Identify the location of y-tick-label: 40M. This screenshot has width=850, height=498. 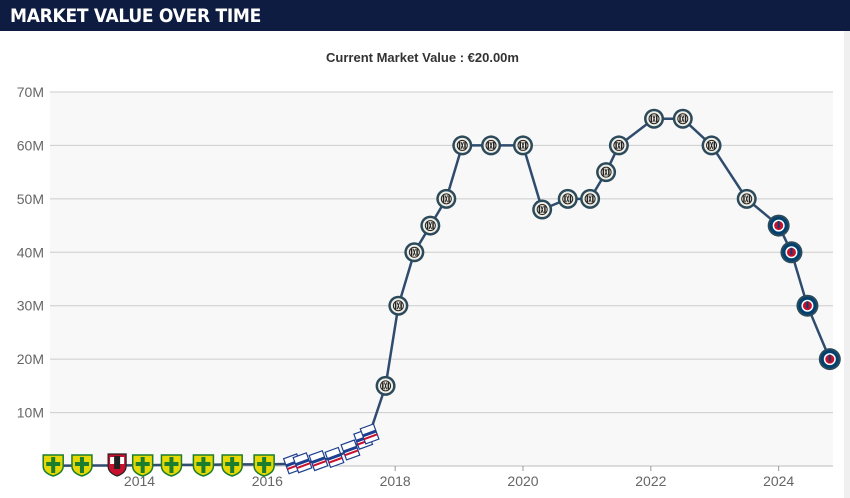
(30, 252).